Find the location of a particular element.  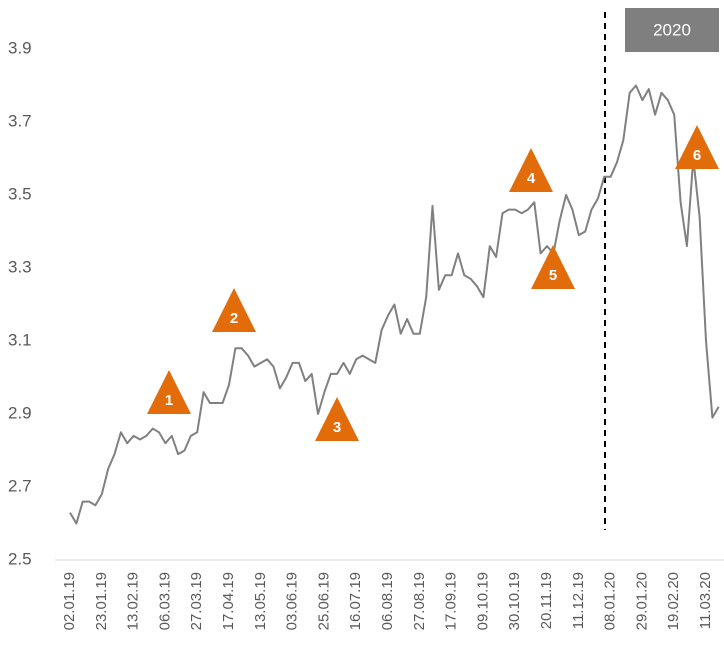

x-tick-label: 20.11.19 is located at coordinates (546, 600).